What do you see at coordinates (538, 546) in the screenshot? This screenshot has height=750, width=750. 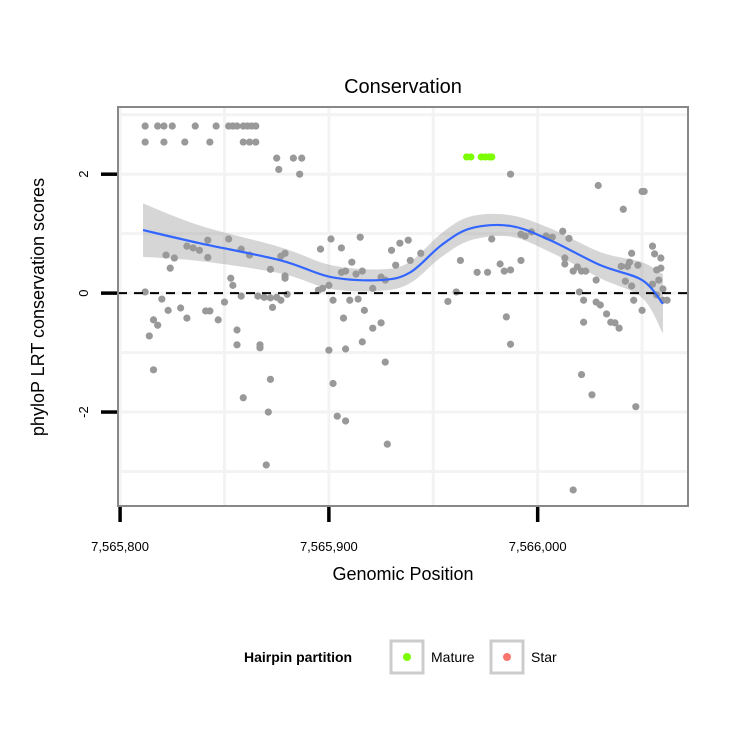 I see `x-tick-label: 7,566,000` at bounding box center [538, 546].